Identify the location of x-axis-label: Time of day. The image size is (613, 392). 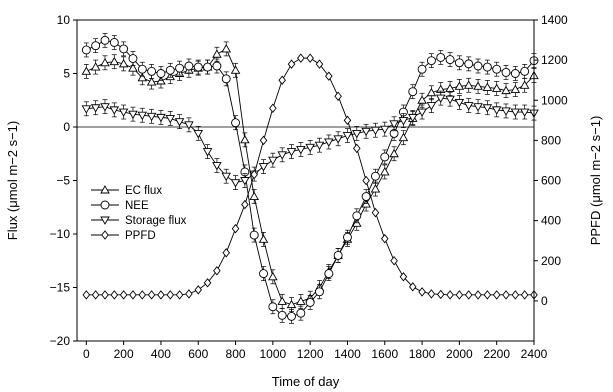
(306, 381).